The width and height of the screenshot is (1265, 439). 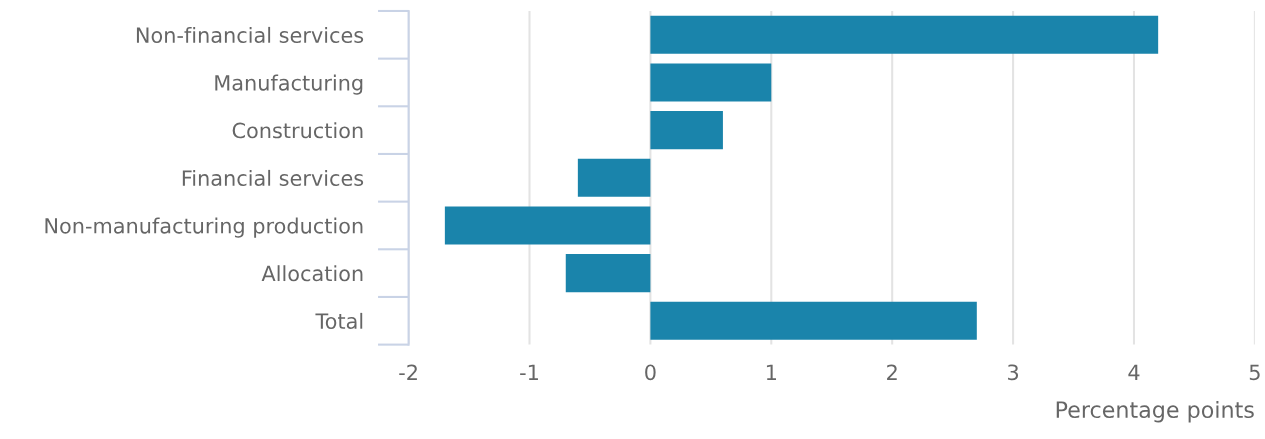 What do you see at coordinates (339, 320) in the screenshot?
I see `y-tick-label: Total` at bounding box center [339, 320].